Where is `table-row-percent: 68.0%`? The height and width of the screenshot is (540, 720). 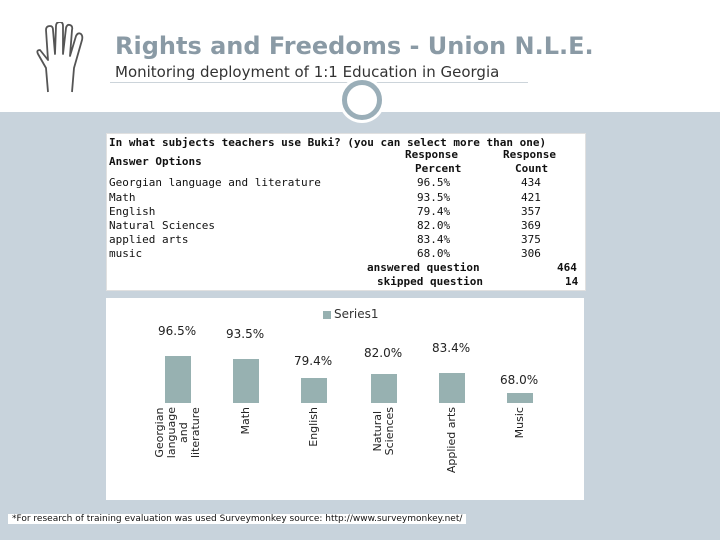
table-row-percent: 68.0% is located at coordinates (434, 253).